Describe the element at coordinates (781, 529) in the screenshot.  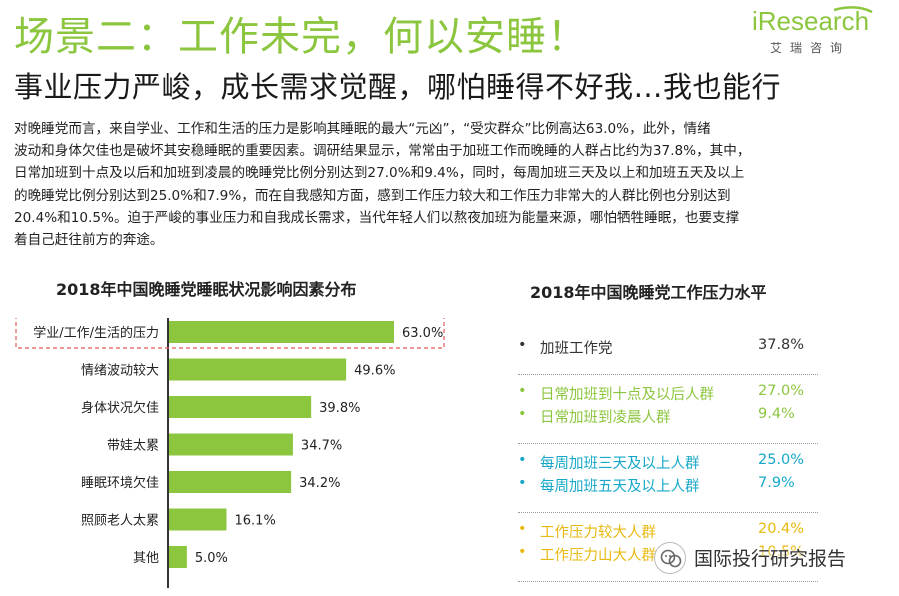
I see `pressure-value: 20.4%` at that location.